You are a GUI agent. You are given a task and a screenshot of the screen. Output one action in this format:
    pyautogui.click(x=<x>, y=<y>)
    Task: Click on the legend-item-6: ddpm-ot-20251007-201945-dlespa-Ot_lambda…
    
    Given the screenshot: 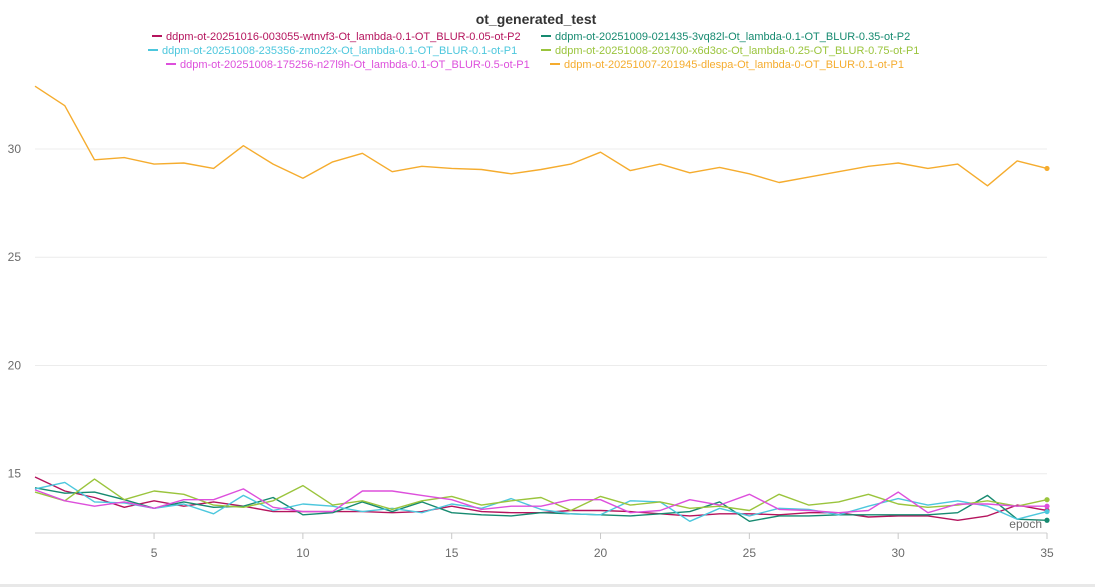 What is the action you would take?
    pyautogui.click(x=727, y=65)
    